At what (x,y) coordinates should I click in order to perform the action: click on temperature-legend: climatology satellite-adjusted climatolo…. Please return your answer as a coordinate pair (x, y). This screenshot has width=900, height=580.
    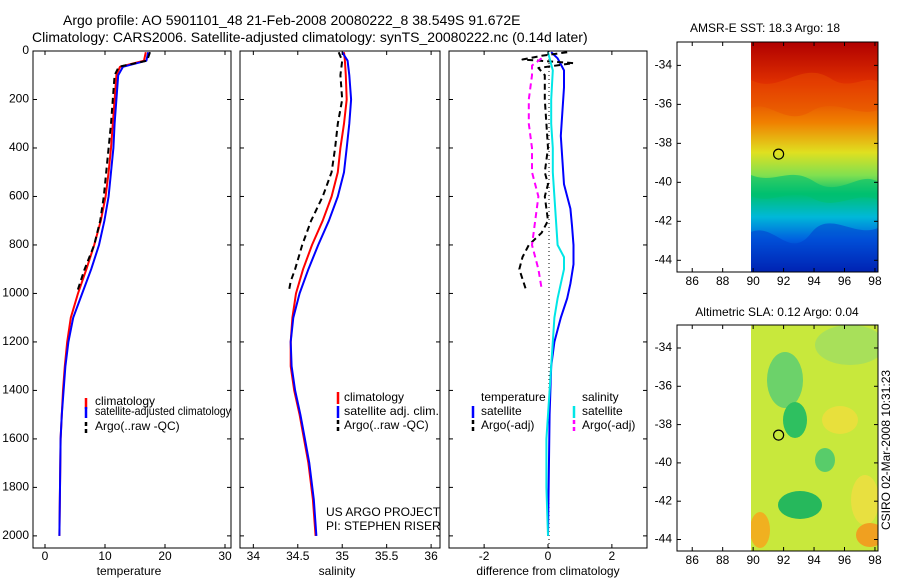
    Looking at the image, I should click on (157, 414).